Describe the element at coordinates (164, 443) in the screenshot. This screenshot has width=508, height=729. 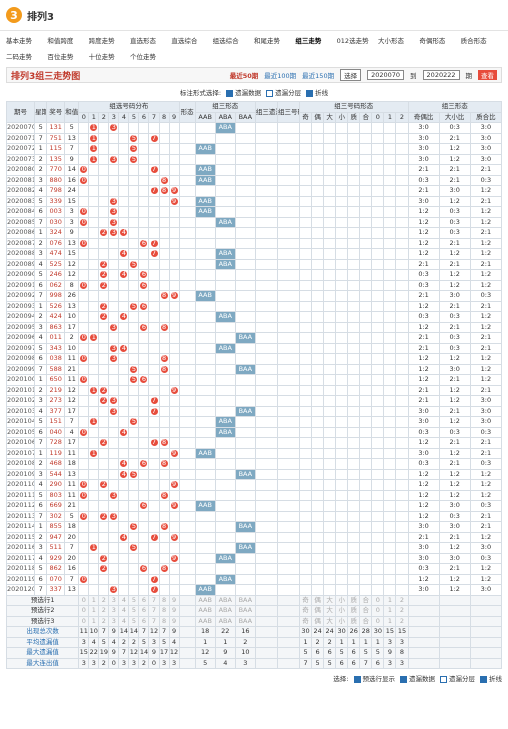
I see `digit-cell: 8` at that location.